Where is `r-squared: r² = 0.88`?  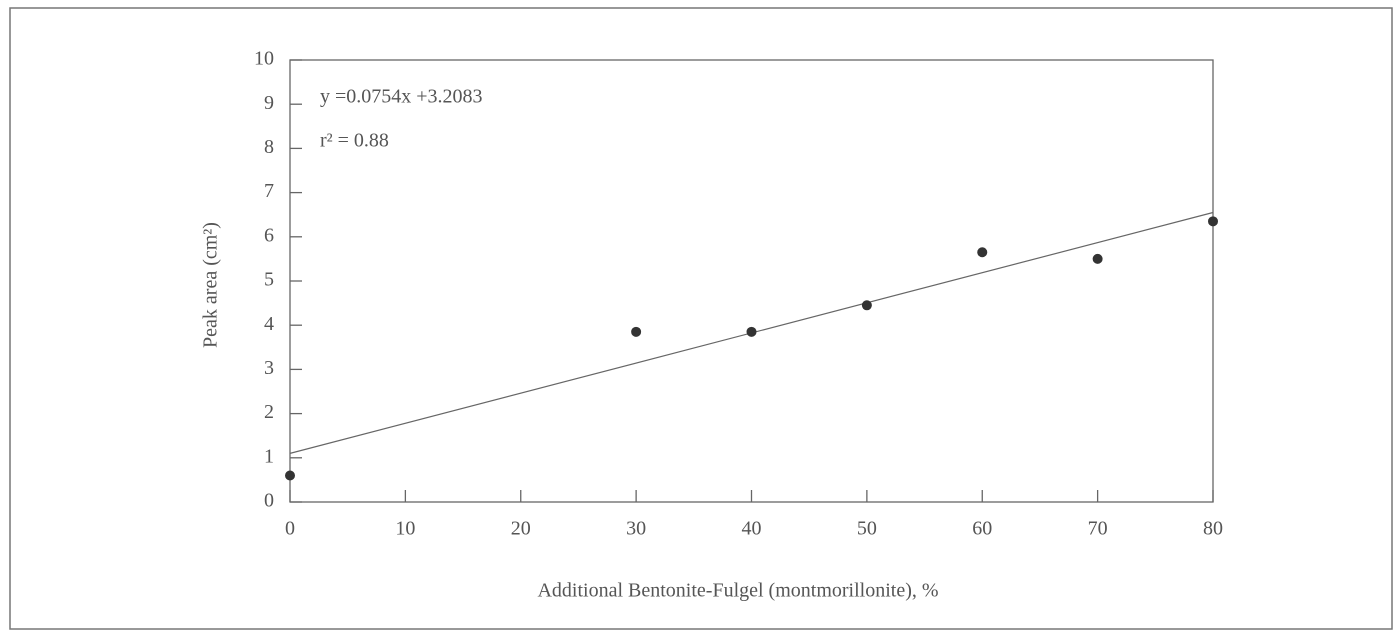 r-squared: r² = 0.88 is located at coordinates (354, 141).